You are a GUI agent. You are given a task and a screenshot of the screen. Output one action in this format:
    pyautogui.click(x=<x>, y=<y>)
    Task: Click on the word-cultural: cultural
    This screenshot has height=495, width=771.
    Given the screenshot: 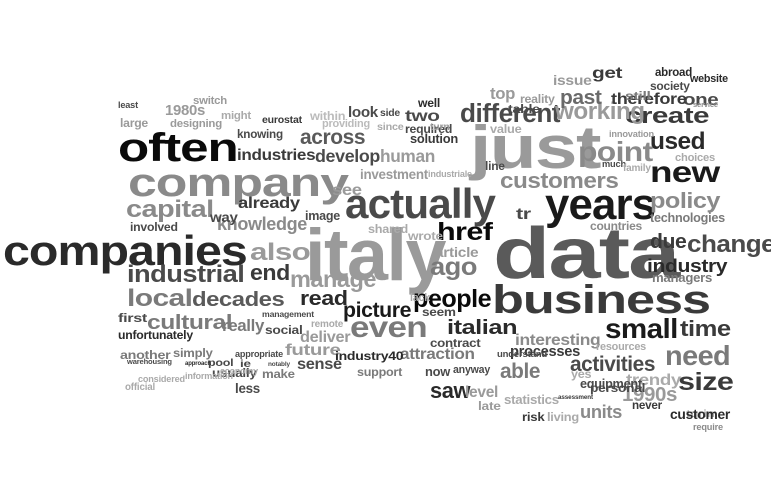 What is the action you would take?
    pyautogui.click(x=190, y=323)
    